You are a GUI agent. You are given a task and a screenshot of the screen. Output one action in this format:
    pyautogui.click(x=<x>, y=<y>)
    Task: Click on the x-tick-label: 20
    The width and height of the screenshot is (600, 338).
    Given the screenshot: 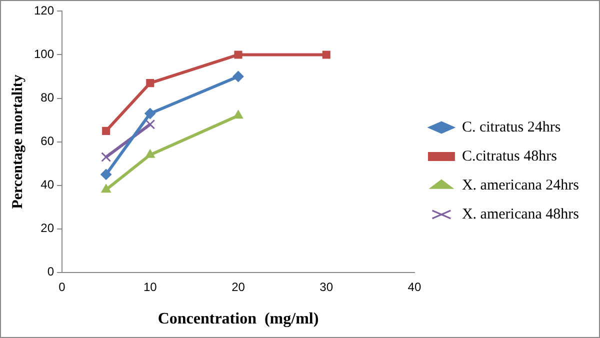 What is the action you would take?
    pyautogui.click(x=239, y=287)
    